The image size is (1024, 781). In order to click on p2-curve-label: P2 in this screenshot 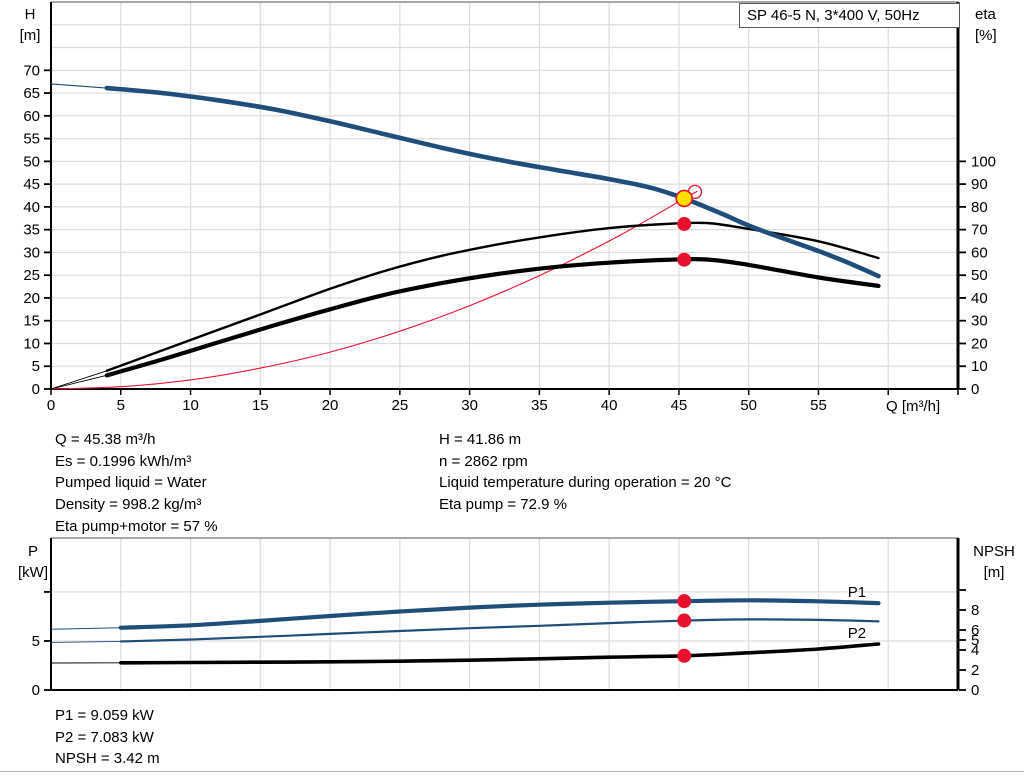, I will do `click(857, 633)`.